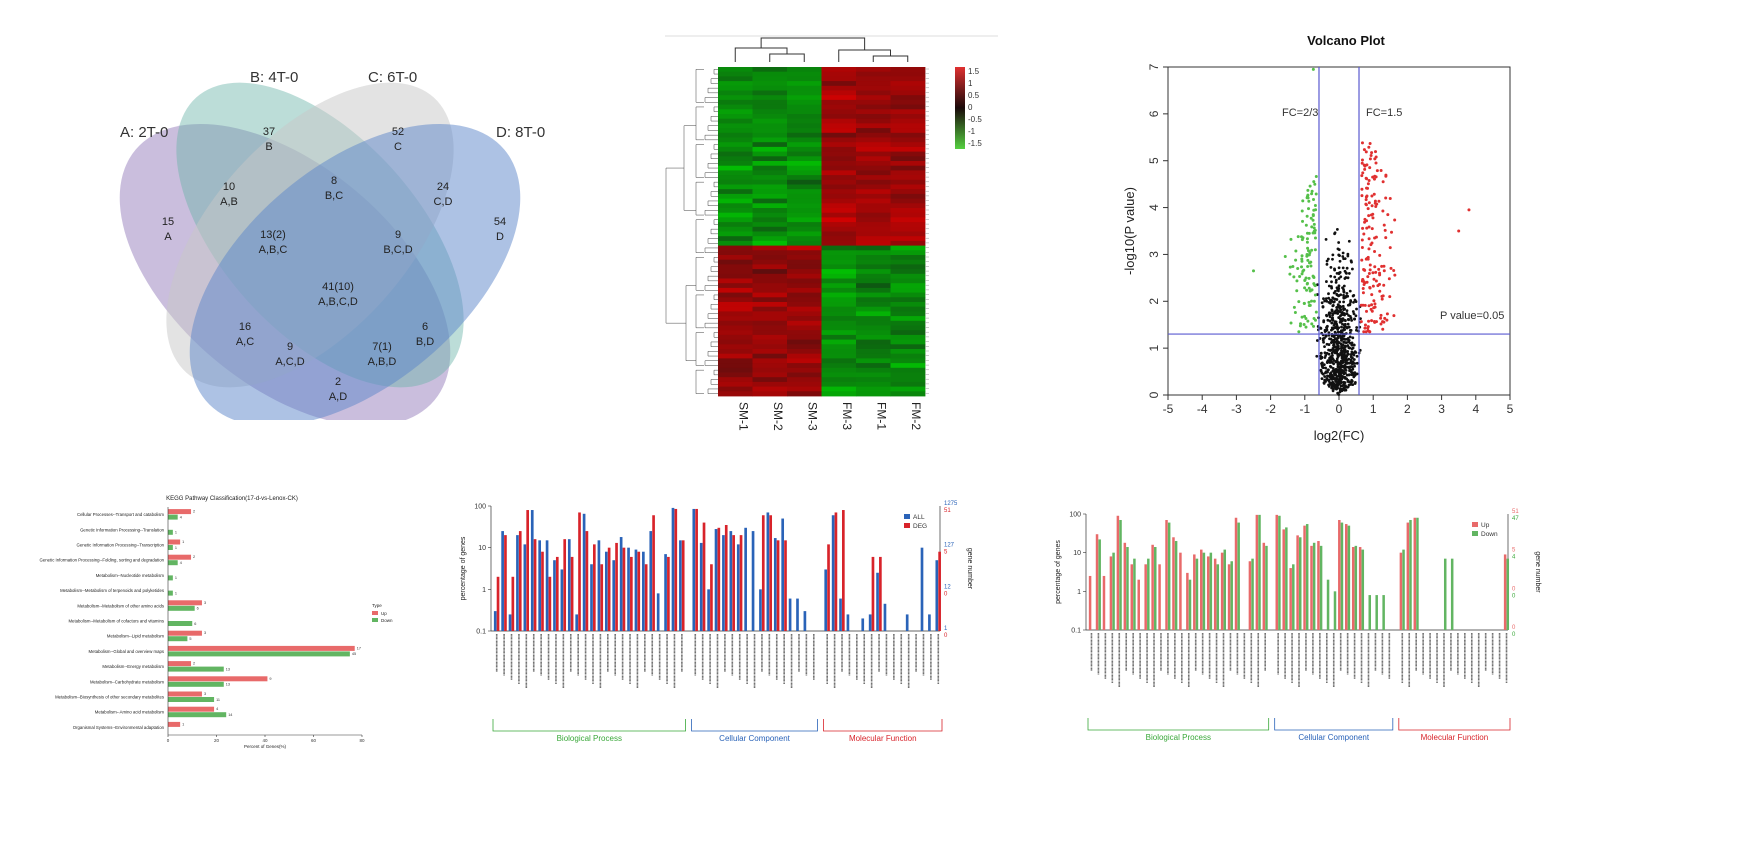  I want to click on volcano-annotation-fc-up: FC=1.5, so click(1384, 113).